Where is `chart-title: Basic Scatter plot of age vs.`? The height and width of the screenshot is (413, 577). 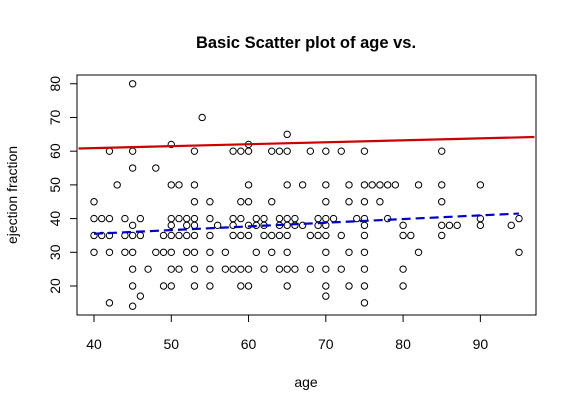 chart-title: Basic Scatter plot of age vs. is located at coordinates (306, 43).